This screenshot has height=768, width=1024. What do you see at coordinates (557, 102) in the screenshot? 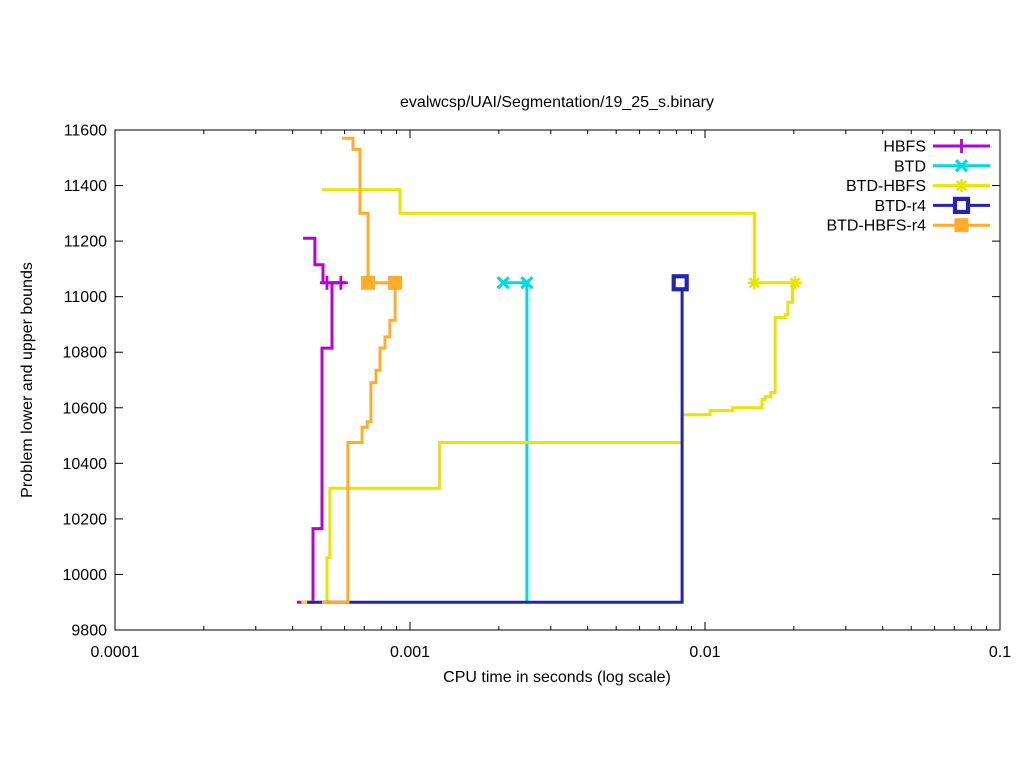
I see `chart-title: evalwcsp/UAI/Segmentation/19_25_s.binary` at bounding box center [557, 102].